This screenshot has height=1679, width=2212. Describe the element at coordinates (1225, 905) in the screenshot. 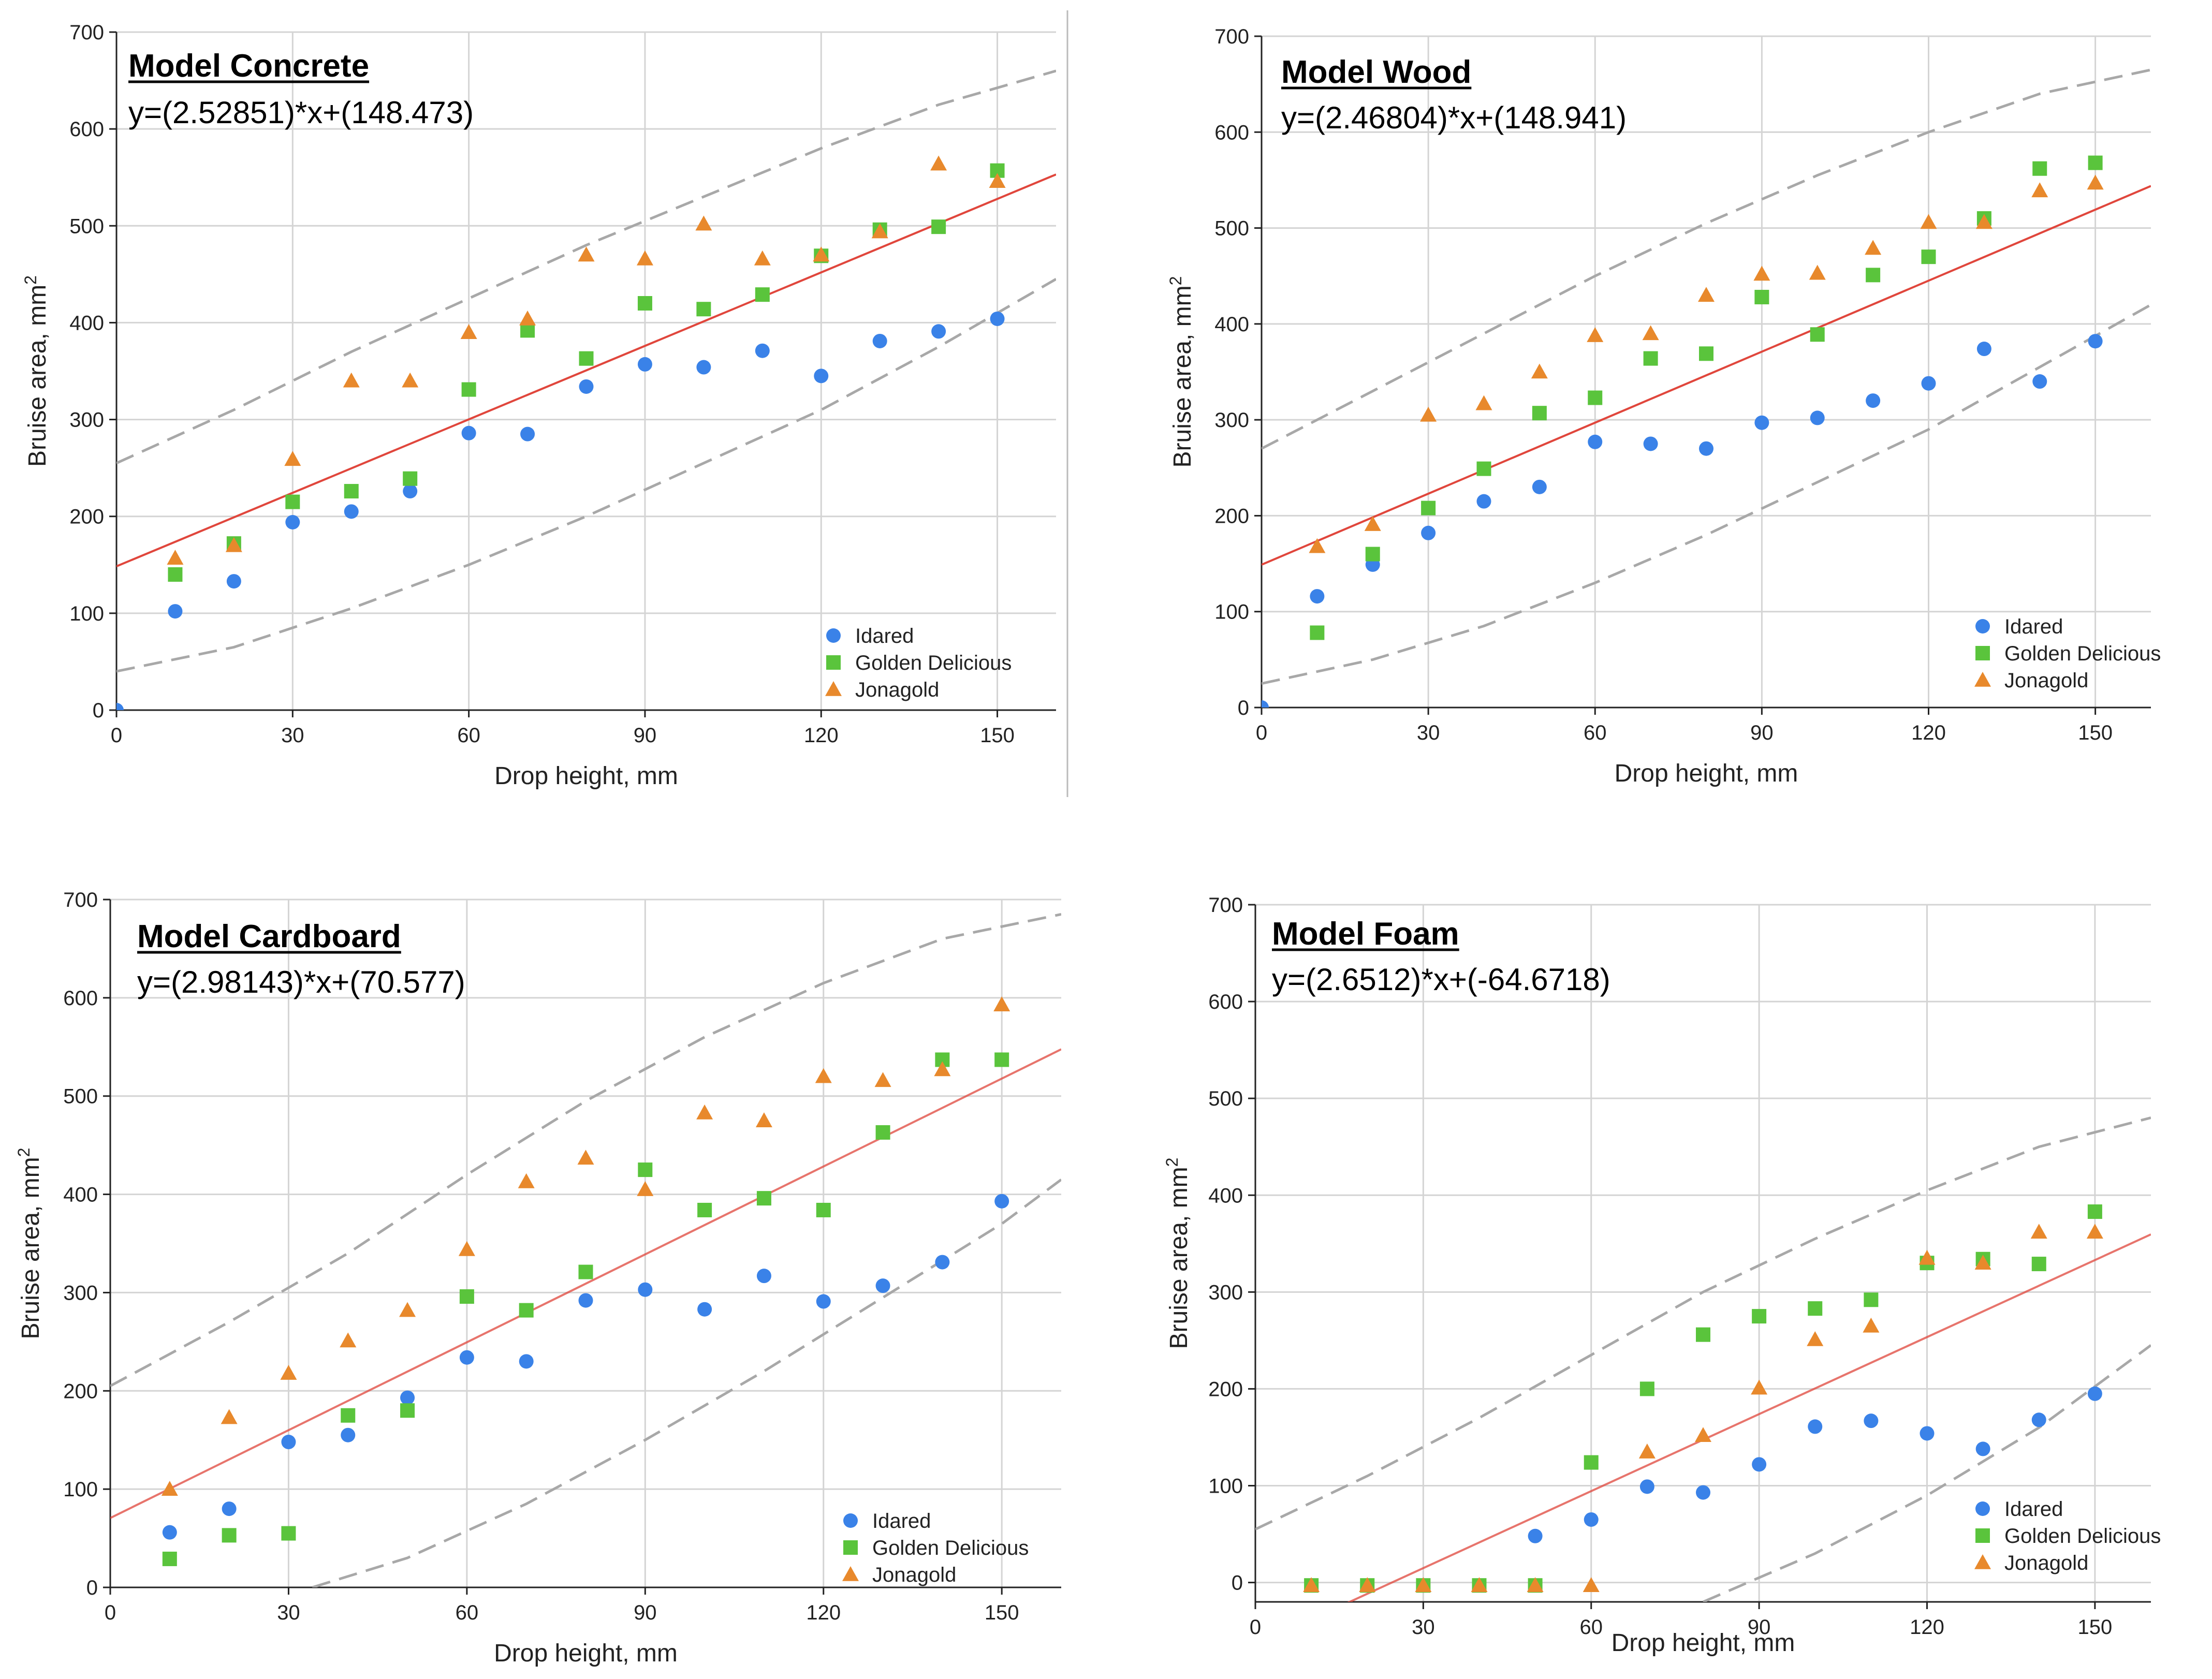

I see `y-tick-label-700: 700` at that location.